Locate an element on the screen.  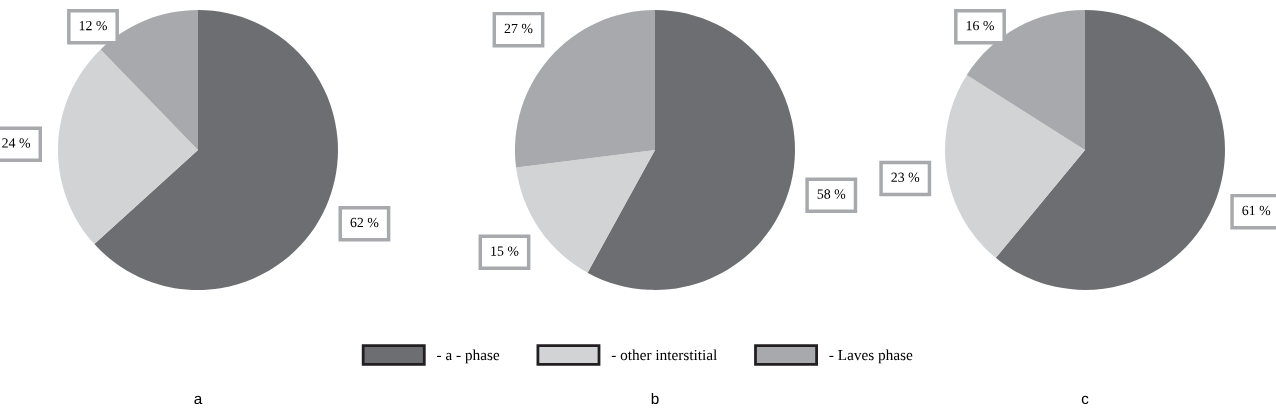
data-label: 23 % is located at coordinates (905, 177).